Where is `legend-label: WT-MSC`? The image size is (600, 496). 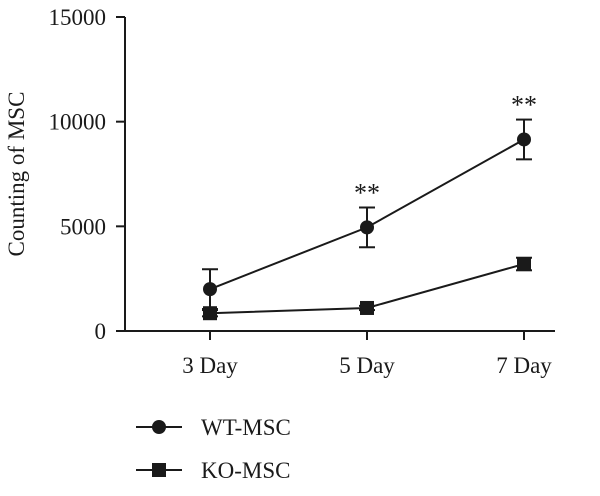
legend-label: WT-MSC is located at coordinates (246, 427).